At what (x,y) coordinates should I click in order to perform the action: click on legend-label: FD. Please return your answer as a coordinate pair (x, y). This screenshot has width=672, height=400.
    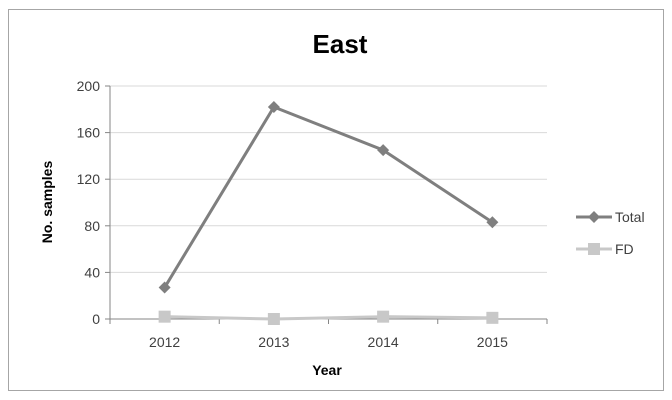
    Looking at the image, I should click on (624, 249).